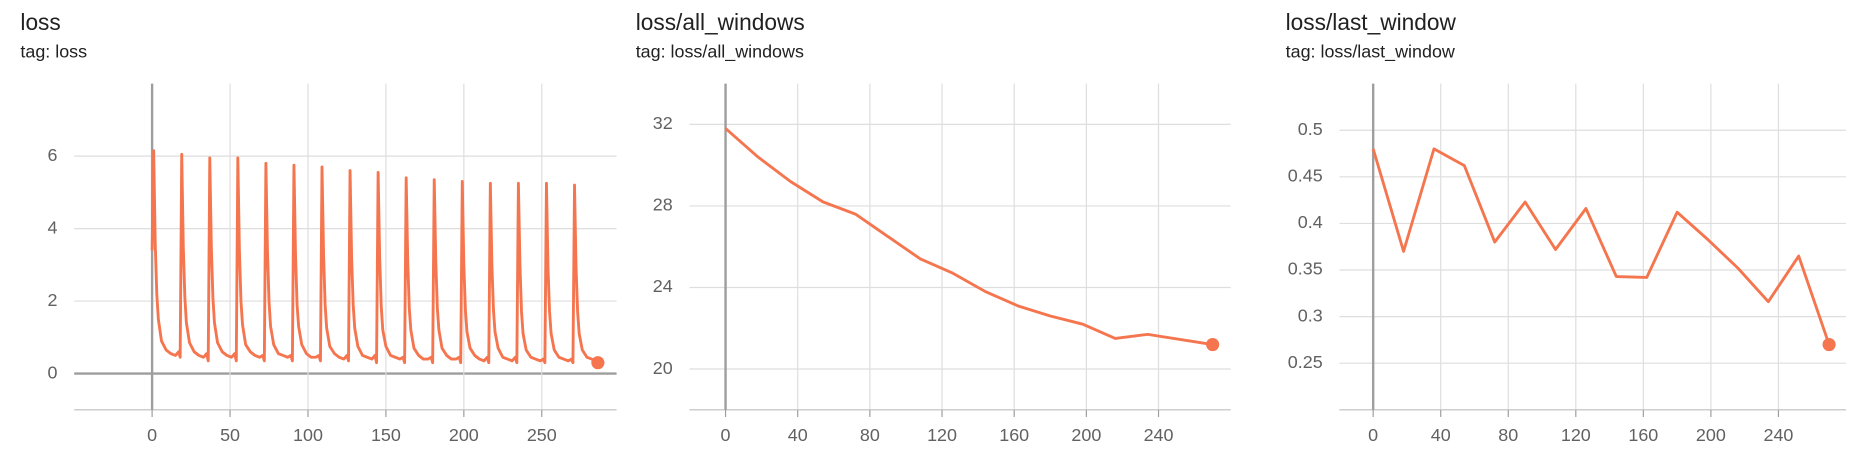 This screenshot has width=1864, height=454. What do you see at coordinates (663, 123) in the screenshot?
I see `y-tick-label: 32` at bounding box center [663, 123].